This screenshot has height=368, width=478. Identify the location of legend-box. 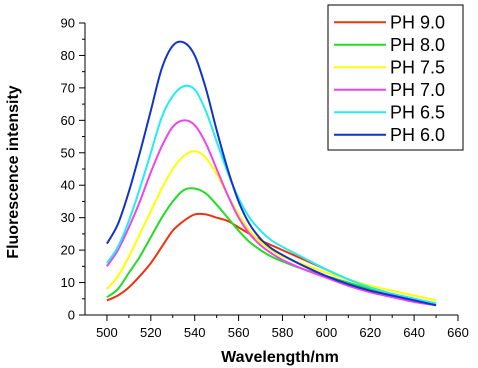
(395, 77).